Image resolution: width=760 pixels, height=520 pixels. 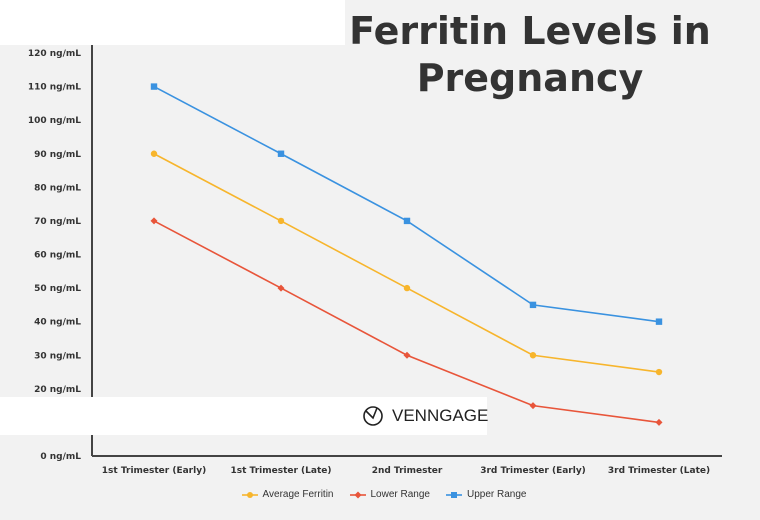 What do you see at coordinates (496, 494) in the screenshot?
I see `legend-label: Upper Range` at bounding box center [496, 494].